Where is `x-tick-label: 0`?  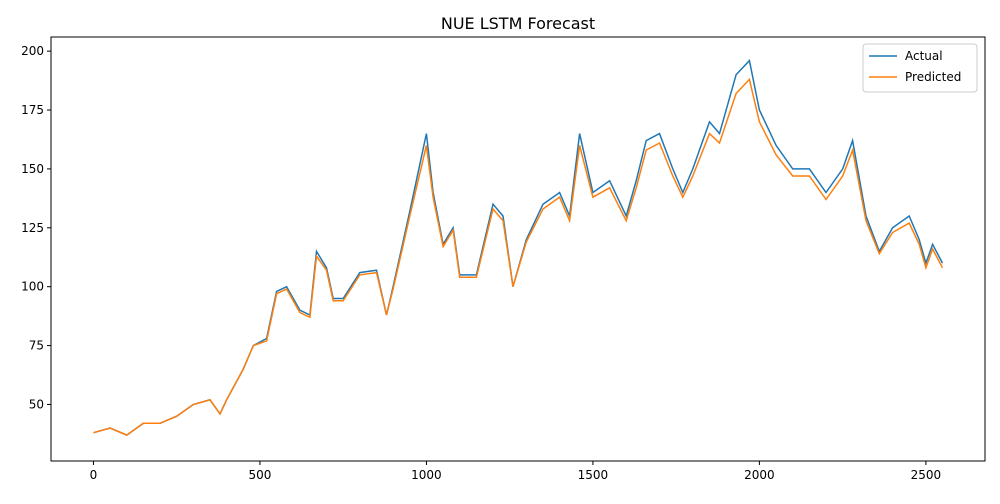 x-tick-label: 0 is located at coordinates (94, 475).